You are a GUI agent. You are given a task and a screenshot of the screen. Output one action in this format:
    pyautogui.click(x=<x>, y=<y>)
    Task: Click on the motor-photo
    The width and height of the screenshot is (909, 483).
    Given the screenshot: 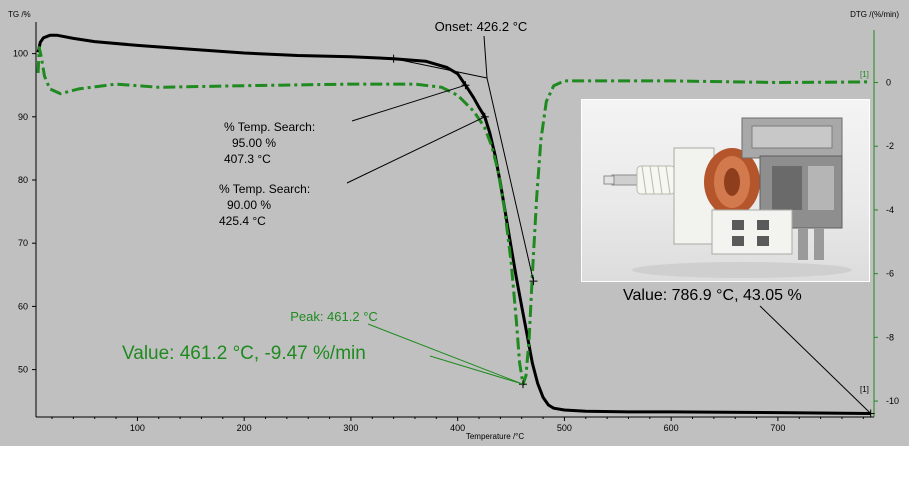 What is the action you would take?
    pyautogui.click(x=725, y=190)
    